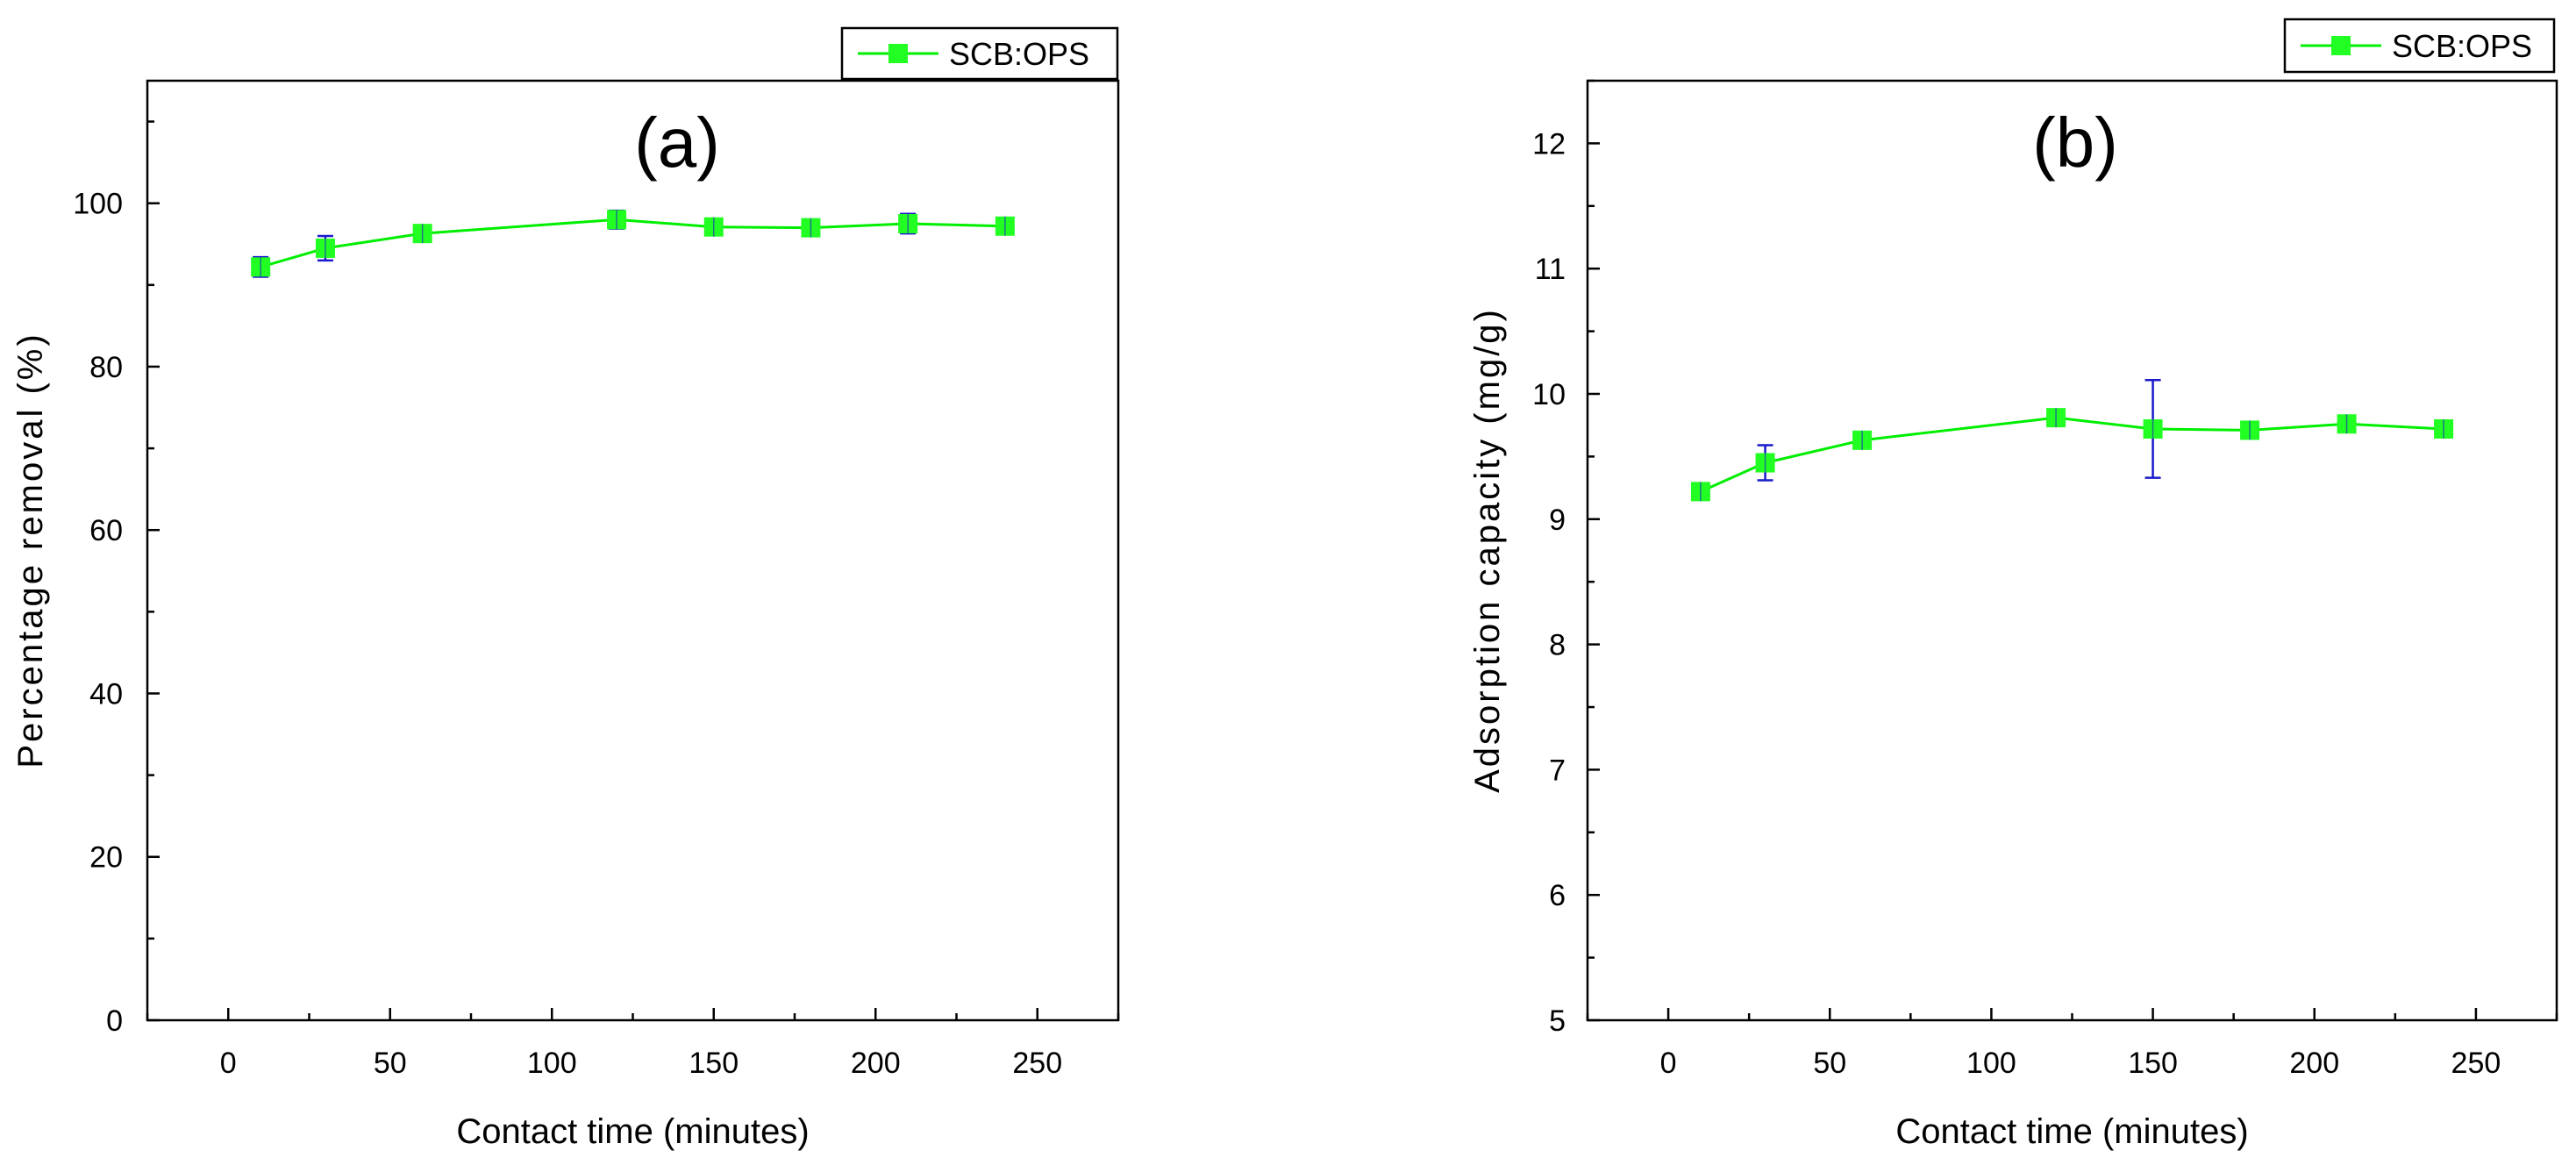  I want to click on y-tick-label: 40, so click(106, 694).